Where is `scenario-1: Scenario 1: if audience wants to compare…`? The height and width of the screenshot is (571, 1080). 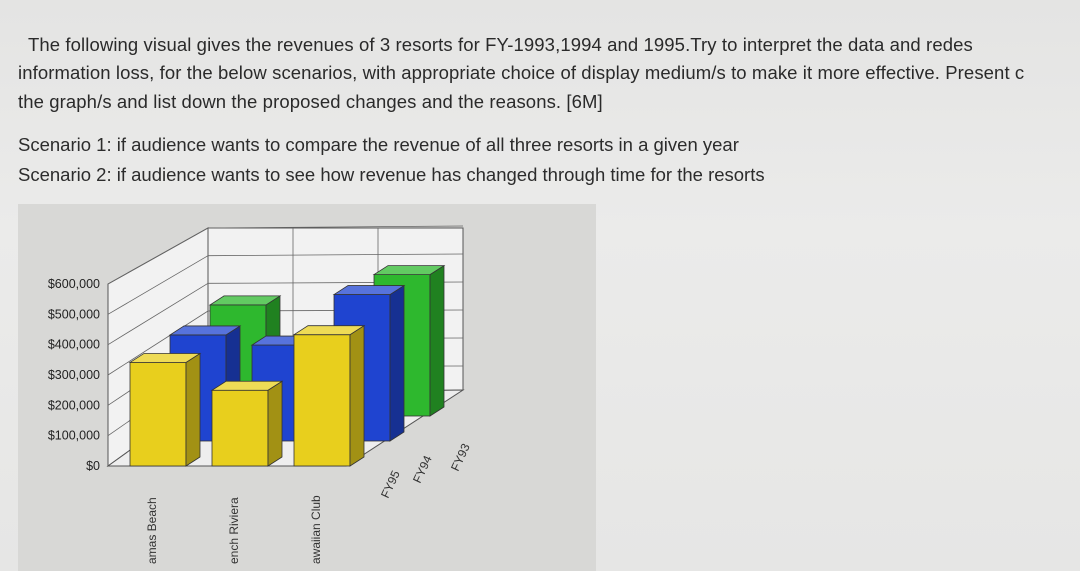 scenario-1: Scenario 1: if audience wants to compare… is located at coordinates (378, 144).